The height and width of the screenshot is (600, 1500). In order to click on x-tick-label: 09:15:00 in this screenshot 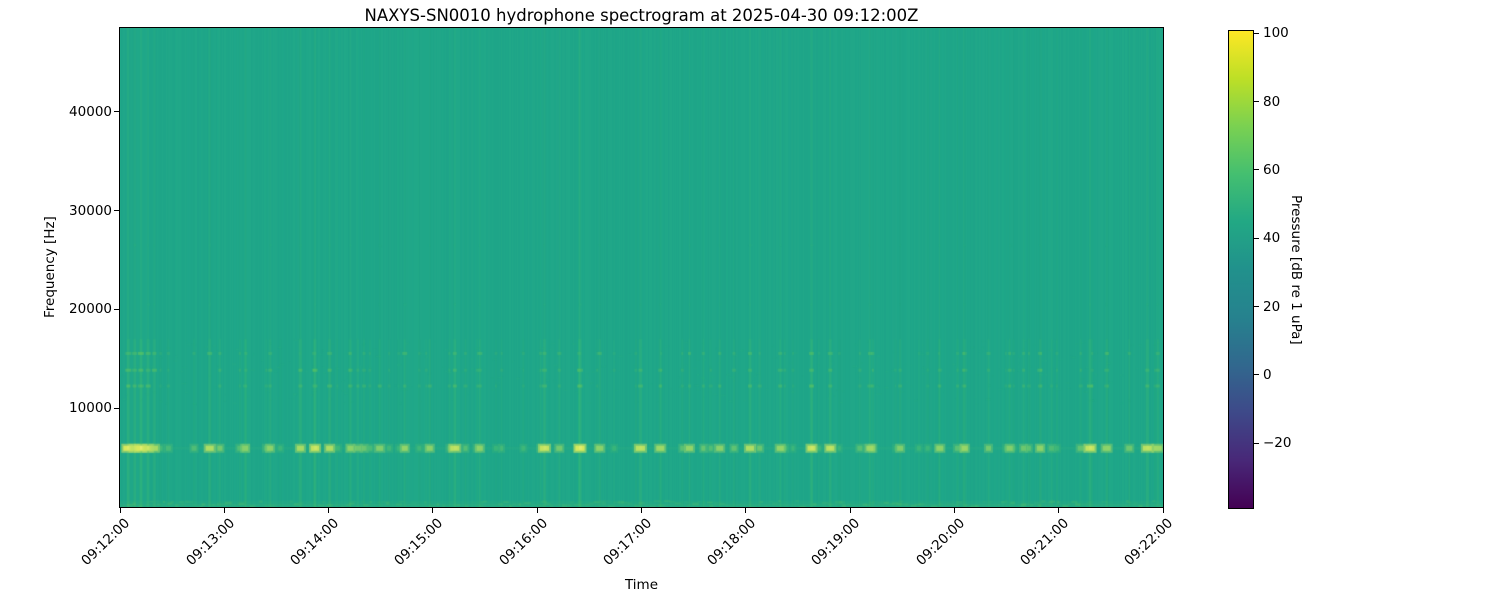, I will do `click(419, 542)`.